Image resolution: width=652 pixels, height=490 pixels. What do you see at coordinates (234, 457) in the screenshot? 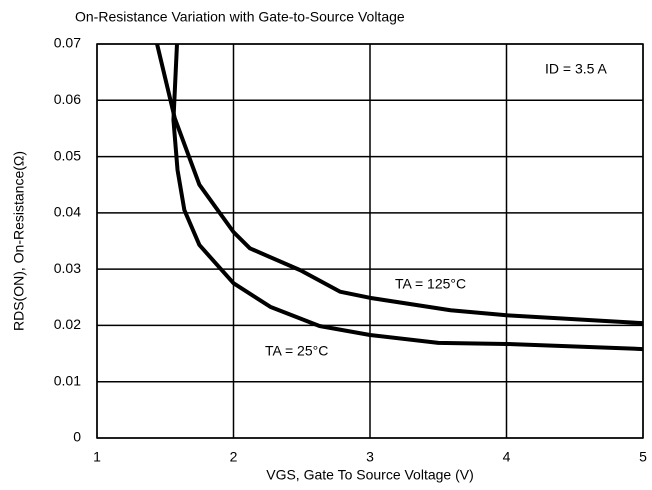
I see `x-tick-label: 2` at bounding box center [234, 457].